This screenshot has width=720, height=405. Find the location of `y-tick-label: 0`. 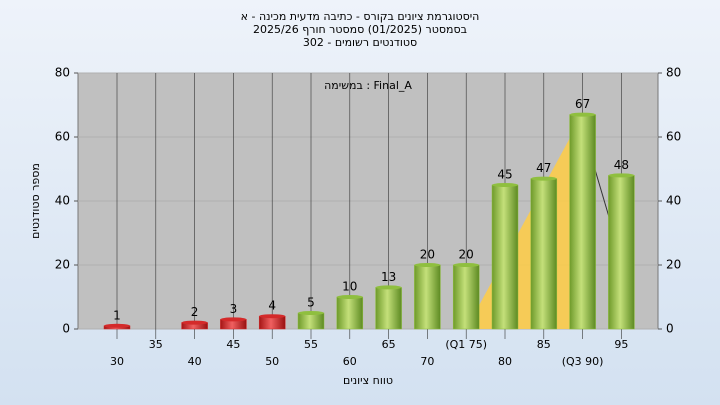

y-tick-label: 0 is located at coordinates (66, 329).